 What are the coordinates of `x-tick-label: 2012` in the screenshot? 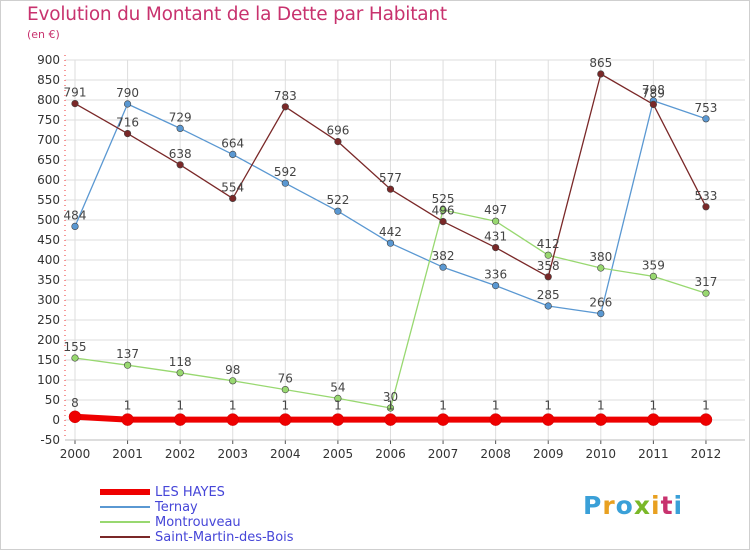 It's located at (706, 454).